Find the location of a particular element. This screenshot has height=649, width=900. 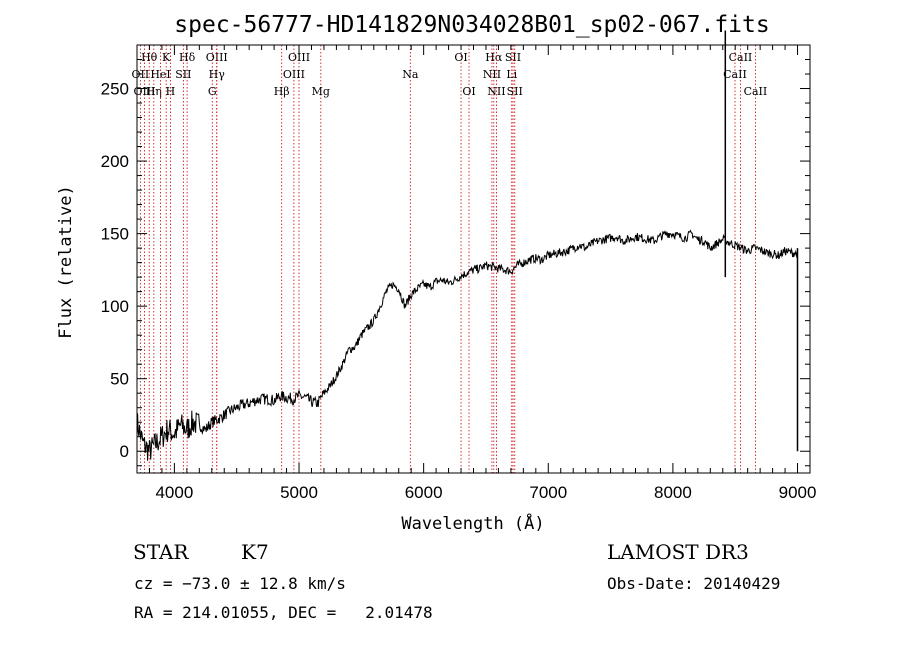

line-marker-label: Hδ is located at coordinates (187, 57).